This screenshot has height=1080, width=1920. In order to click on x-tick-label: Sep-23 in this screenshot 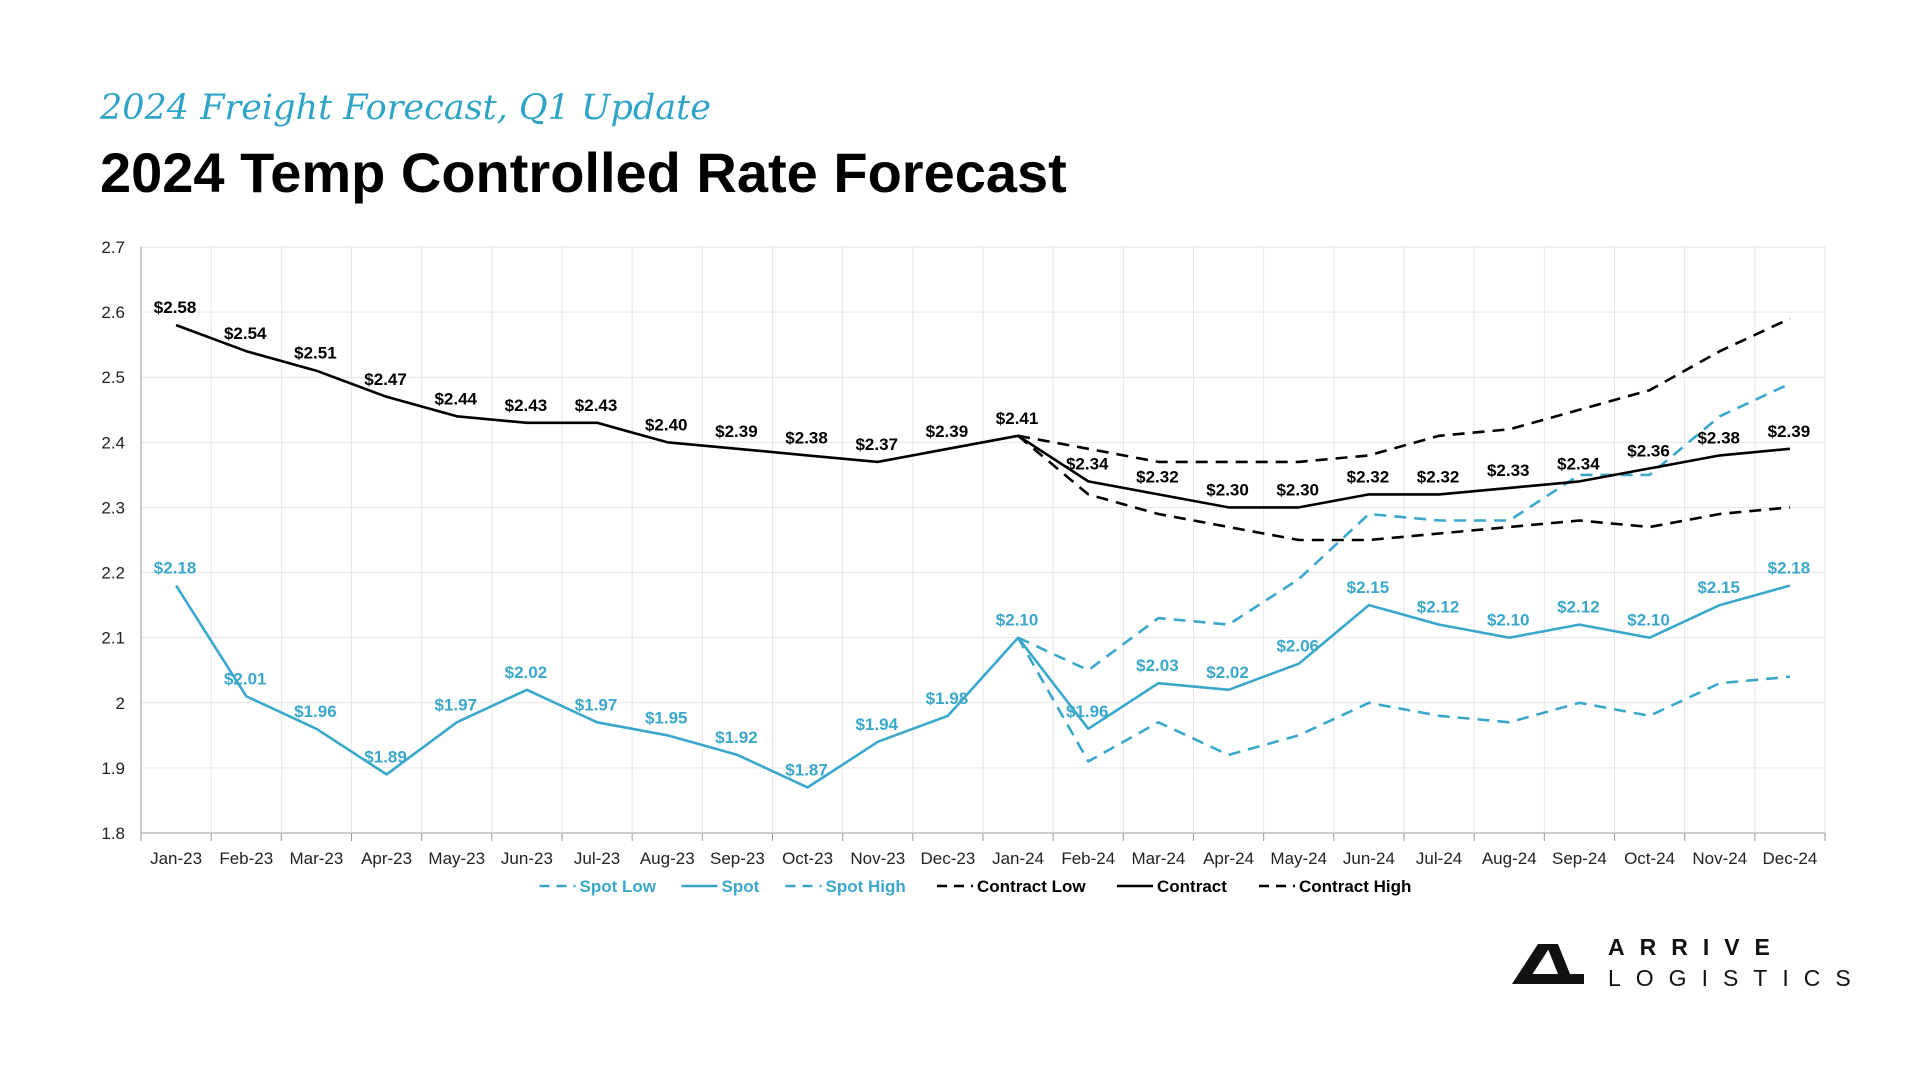, I will do `click(737, 858)`.